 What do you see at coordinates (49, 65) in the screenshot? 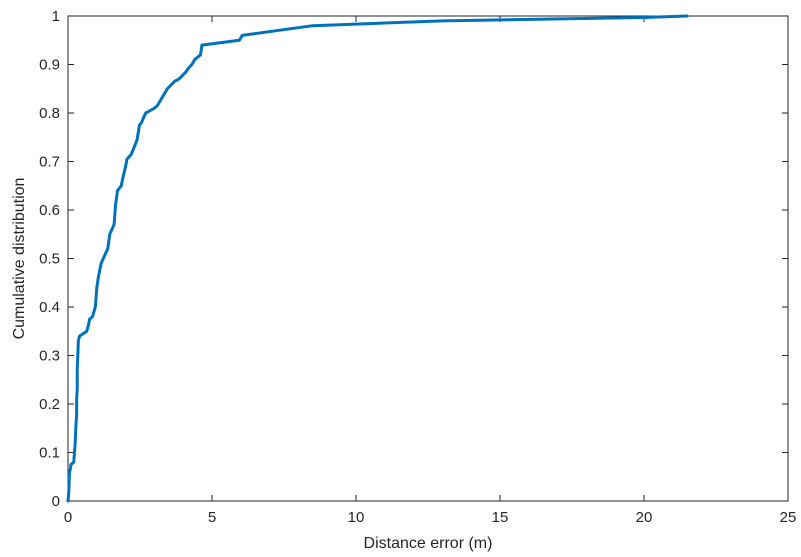
I see `y-tick-label: 0.9` at bounding box center [49, 65].